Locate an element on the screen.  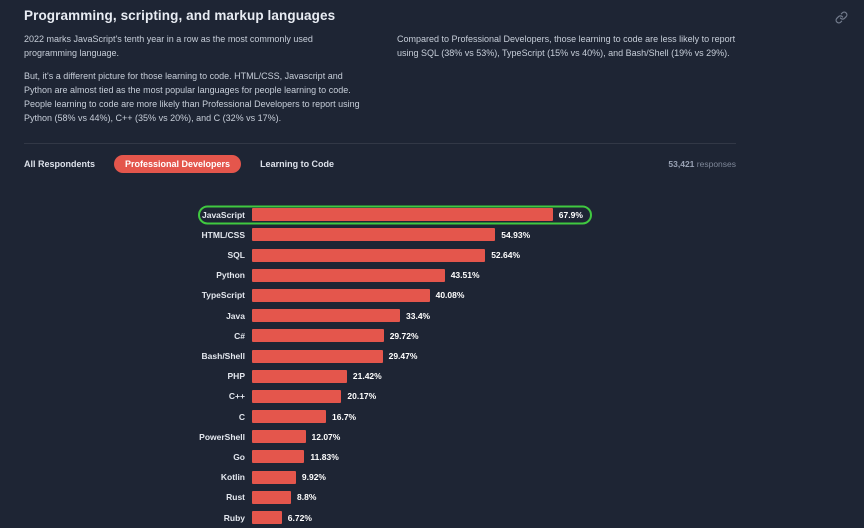
responses-count: 53,421 responses is located at coordinates (702, 164).